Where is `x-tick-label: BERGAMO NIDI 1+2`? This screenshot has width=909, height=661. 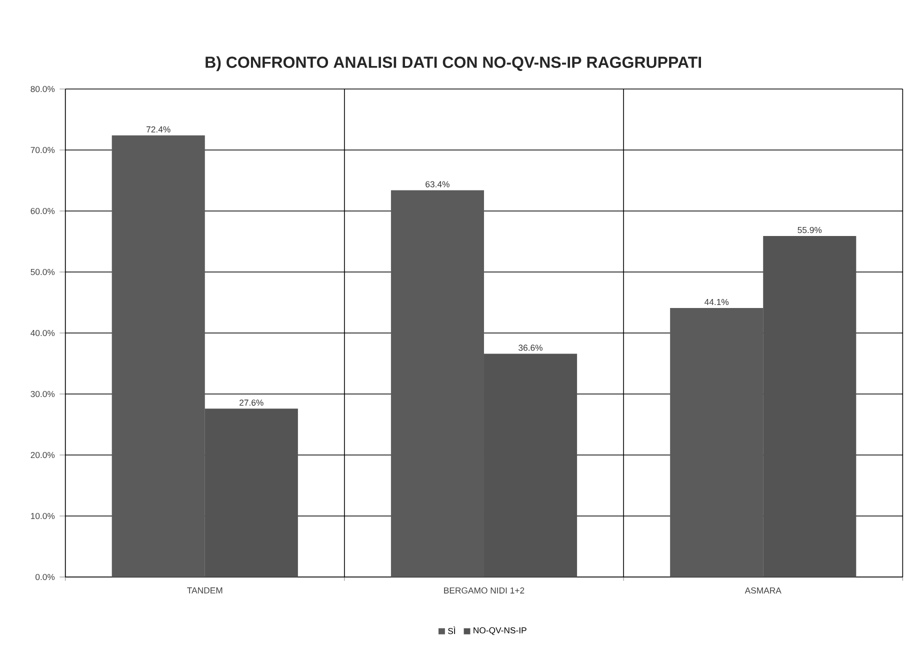
x-tick-label: BERGAMO NIDI 1+2 is located at coordinates (484, 590).